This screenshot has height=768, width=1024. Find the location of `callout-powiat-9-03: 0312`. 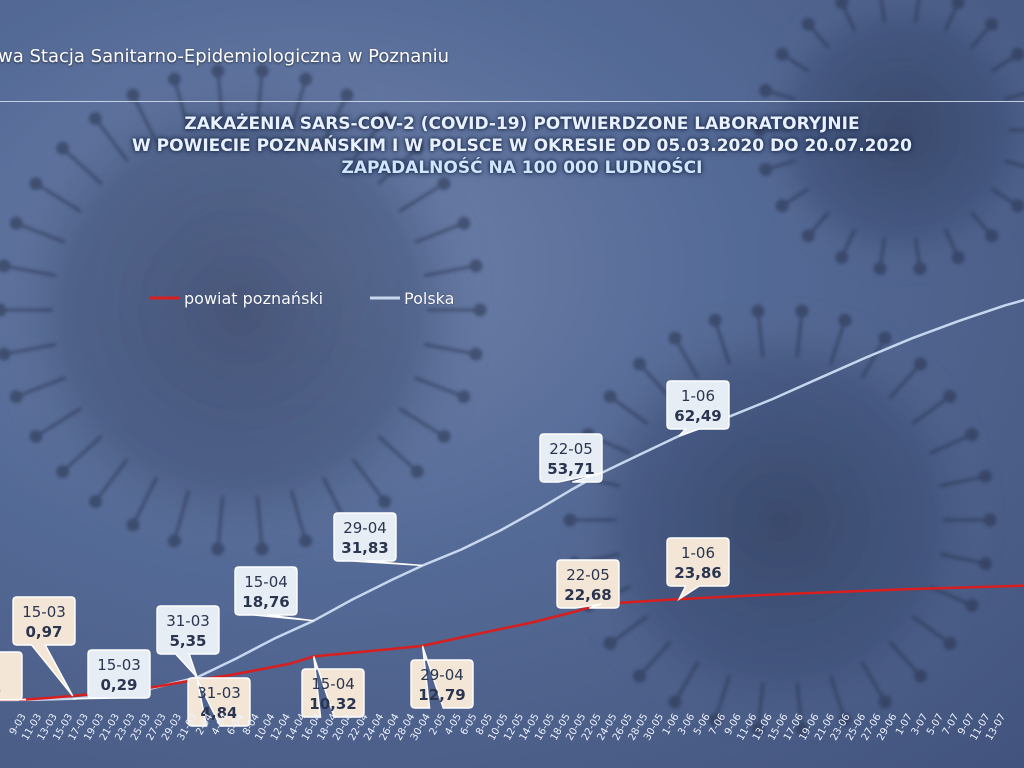

callout-powiat-9-03: 0312 is located at coordinates (13, 676).